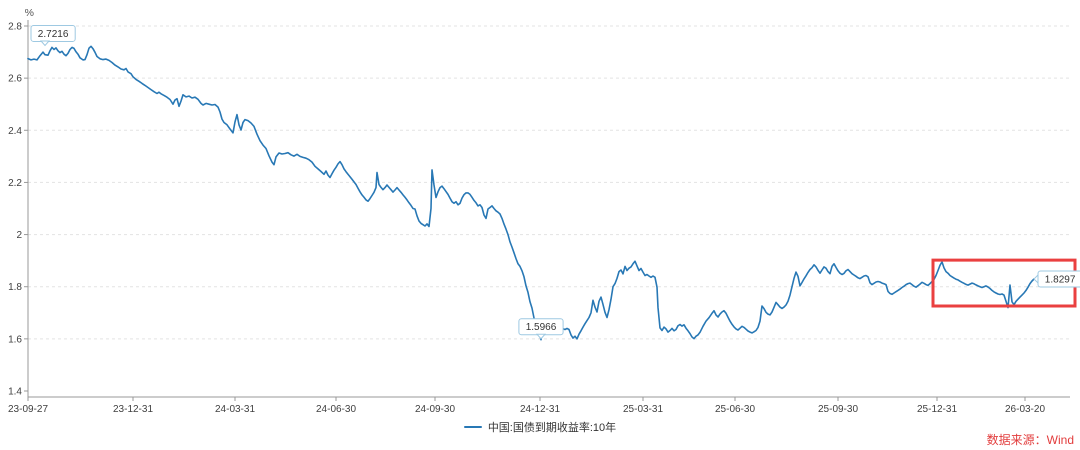  What do you see at coordinates (472, 427) in the screenshot?
I see `legend-line-swatch` at bounding box center [472, 427].